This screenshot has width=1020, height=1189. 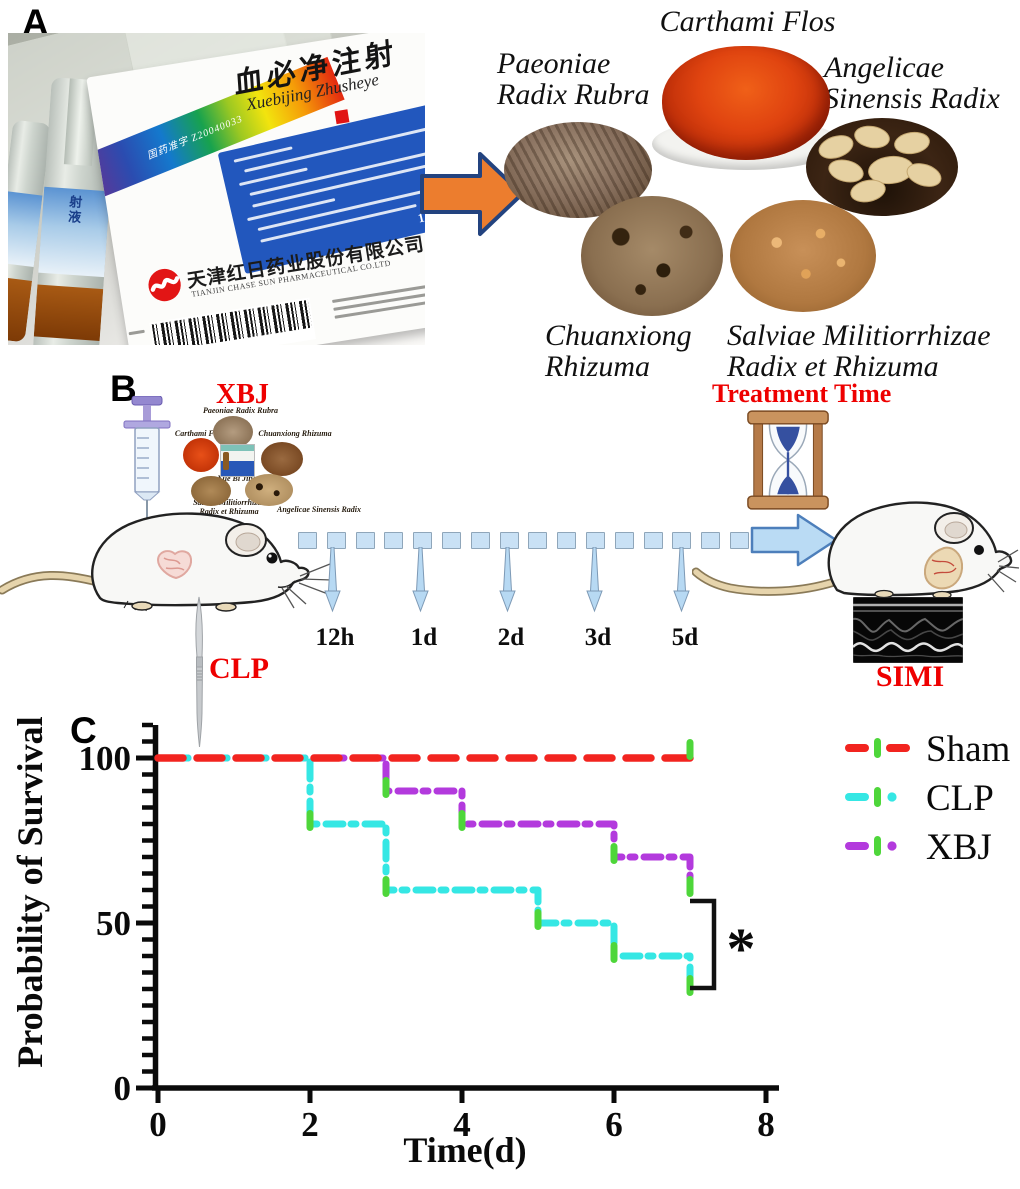 I want to click on hourglass-icon, so click(x=788, y=460).